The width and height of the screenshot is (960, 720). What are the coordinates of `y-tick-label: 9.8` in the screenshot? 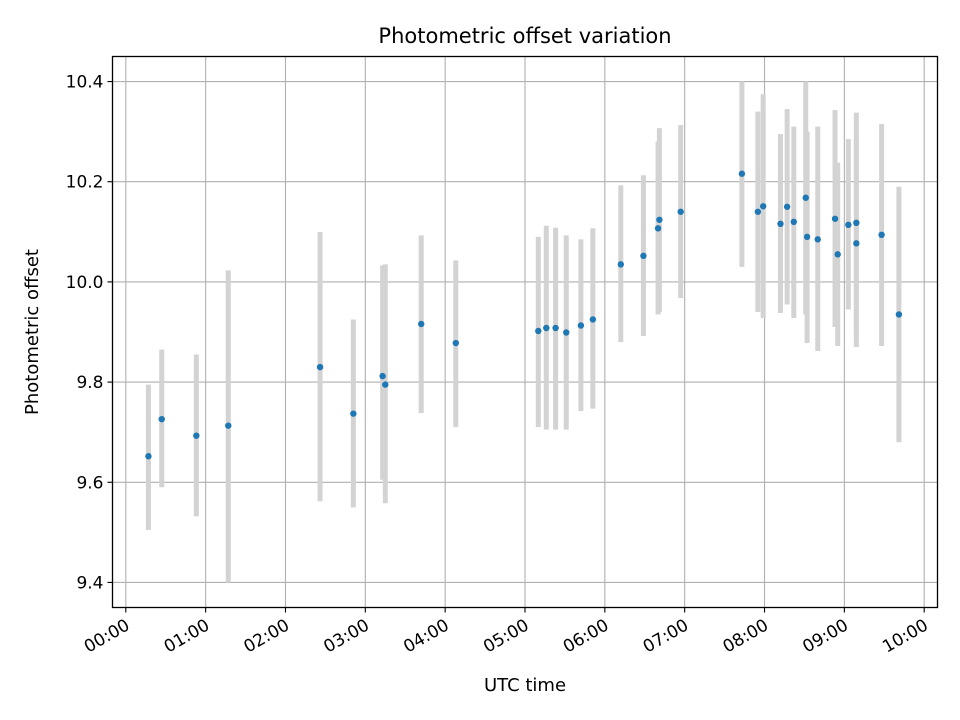 It's located at (89, 383).